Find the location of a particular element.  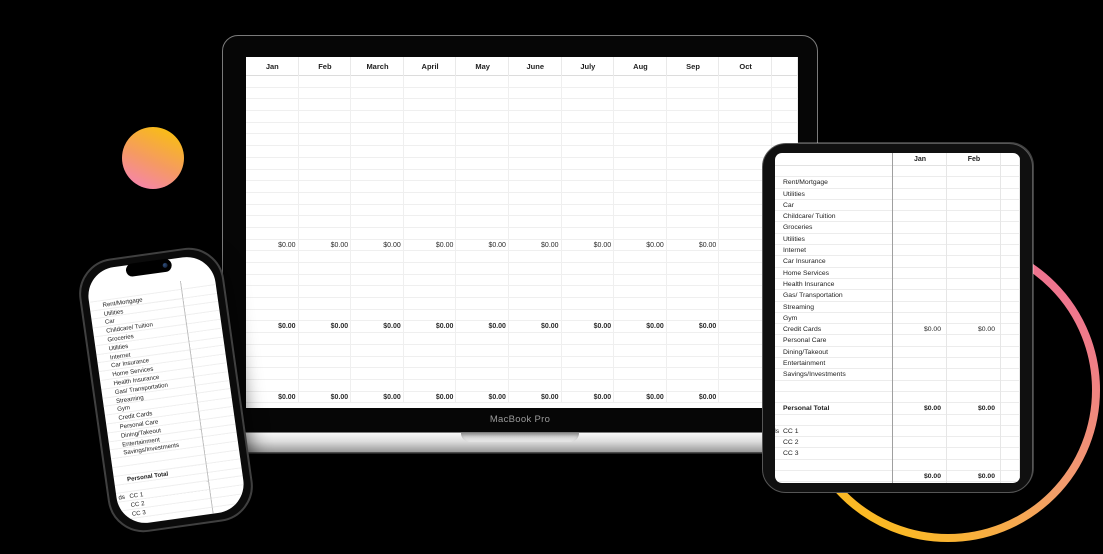

phone-camera-dot is located at coordinates (165, 265).